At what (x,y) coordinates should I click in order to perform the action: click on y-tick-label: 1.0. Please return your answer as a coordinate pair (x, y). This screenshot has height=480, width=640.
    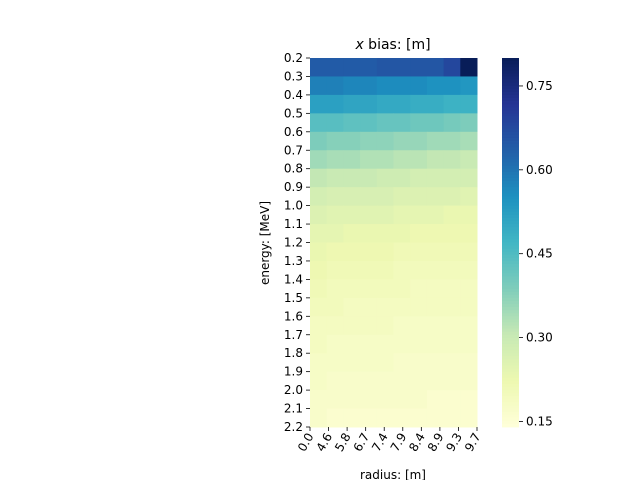
    Looking at the image, I should click on (293, 206).